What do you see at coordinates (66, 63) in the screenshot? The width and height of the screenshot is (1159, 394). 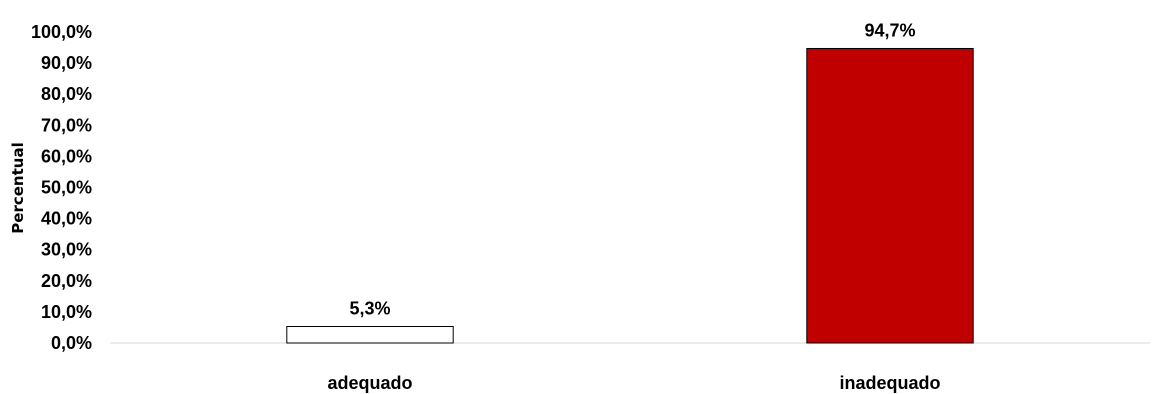 I see `y-tick-label: 90,0%` at bounding box center [66, 63].